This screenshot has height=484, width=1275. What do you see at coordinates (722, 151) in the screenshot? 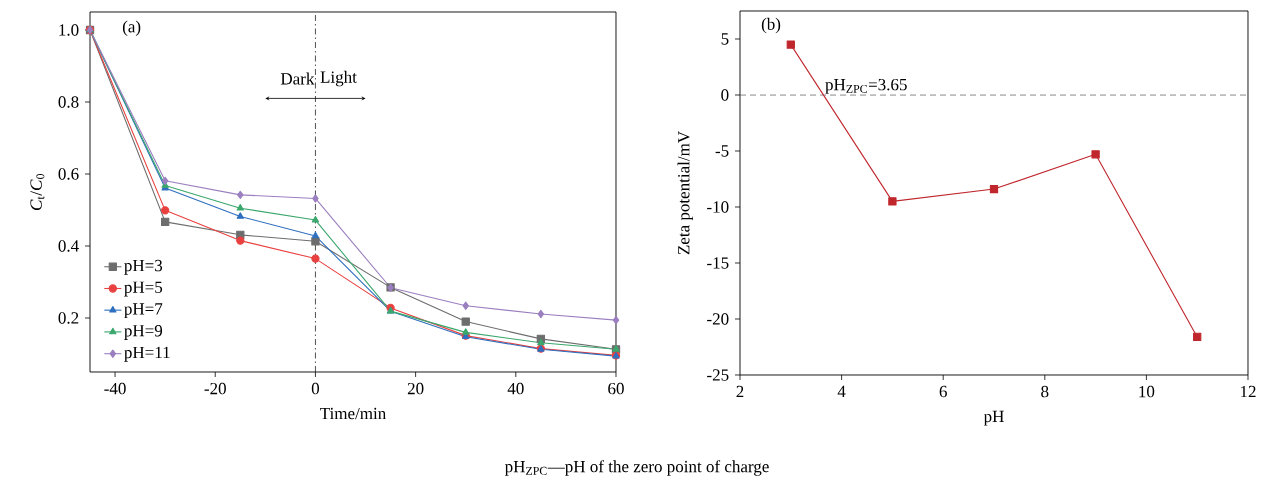
I see `y-tick-label: -5` at bounding box center [722, 151].